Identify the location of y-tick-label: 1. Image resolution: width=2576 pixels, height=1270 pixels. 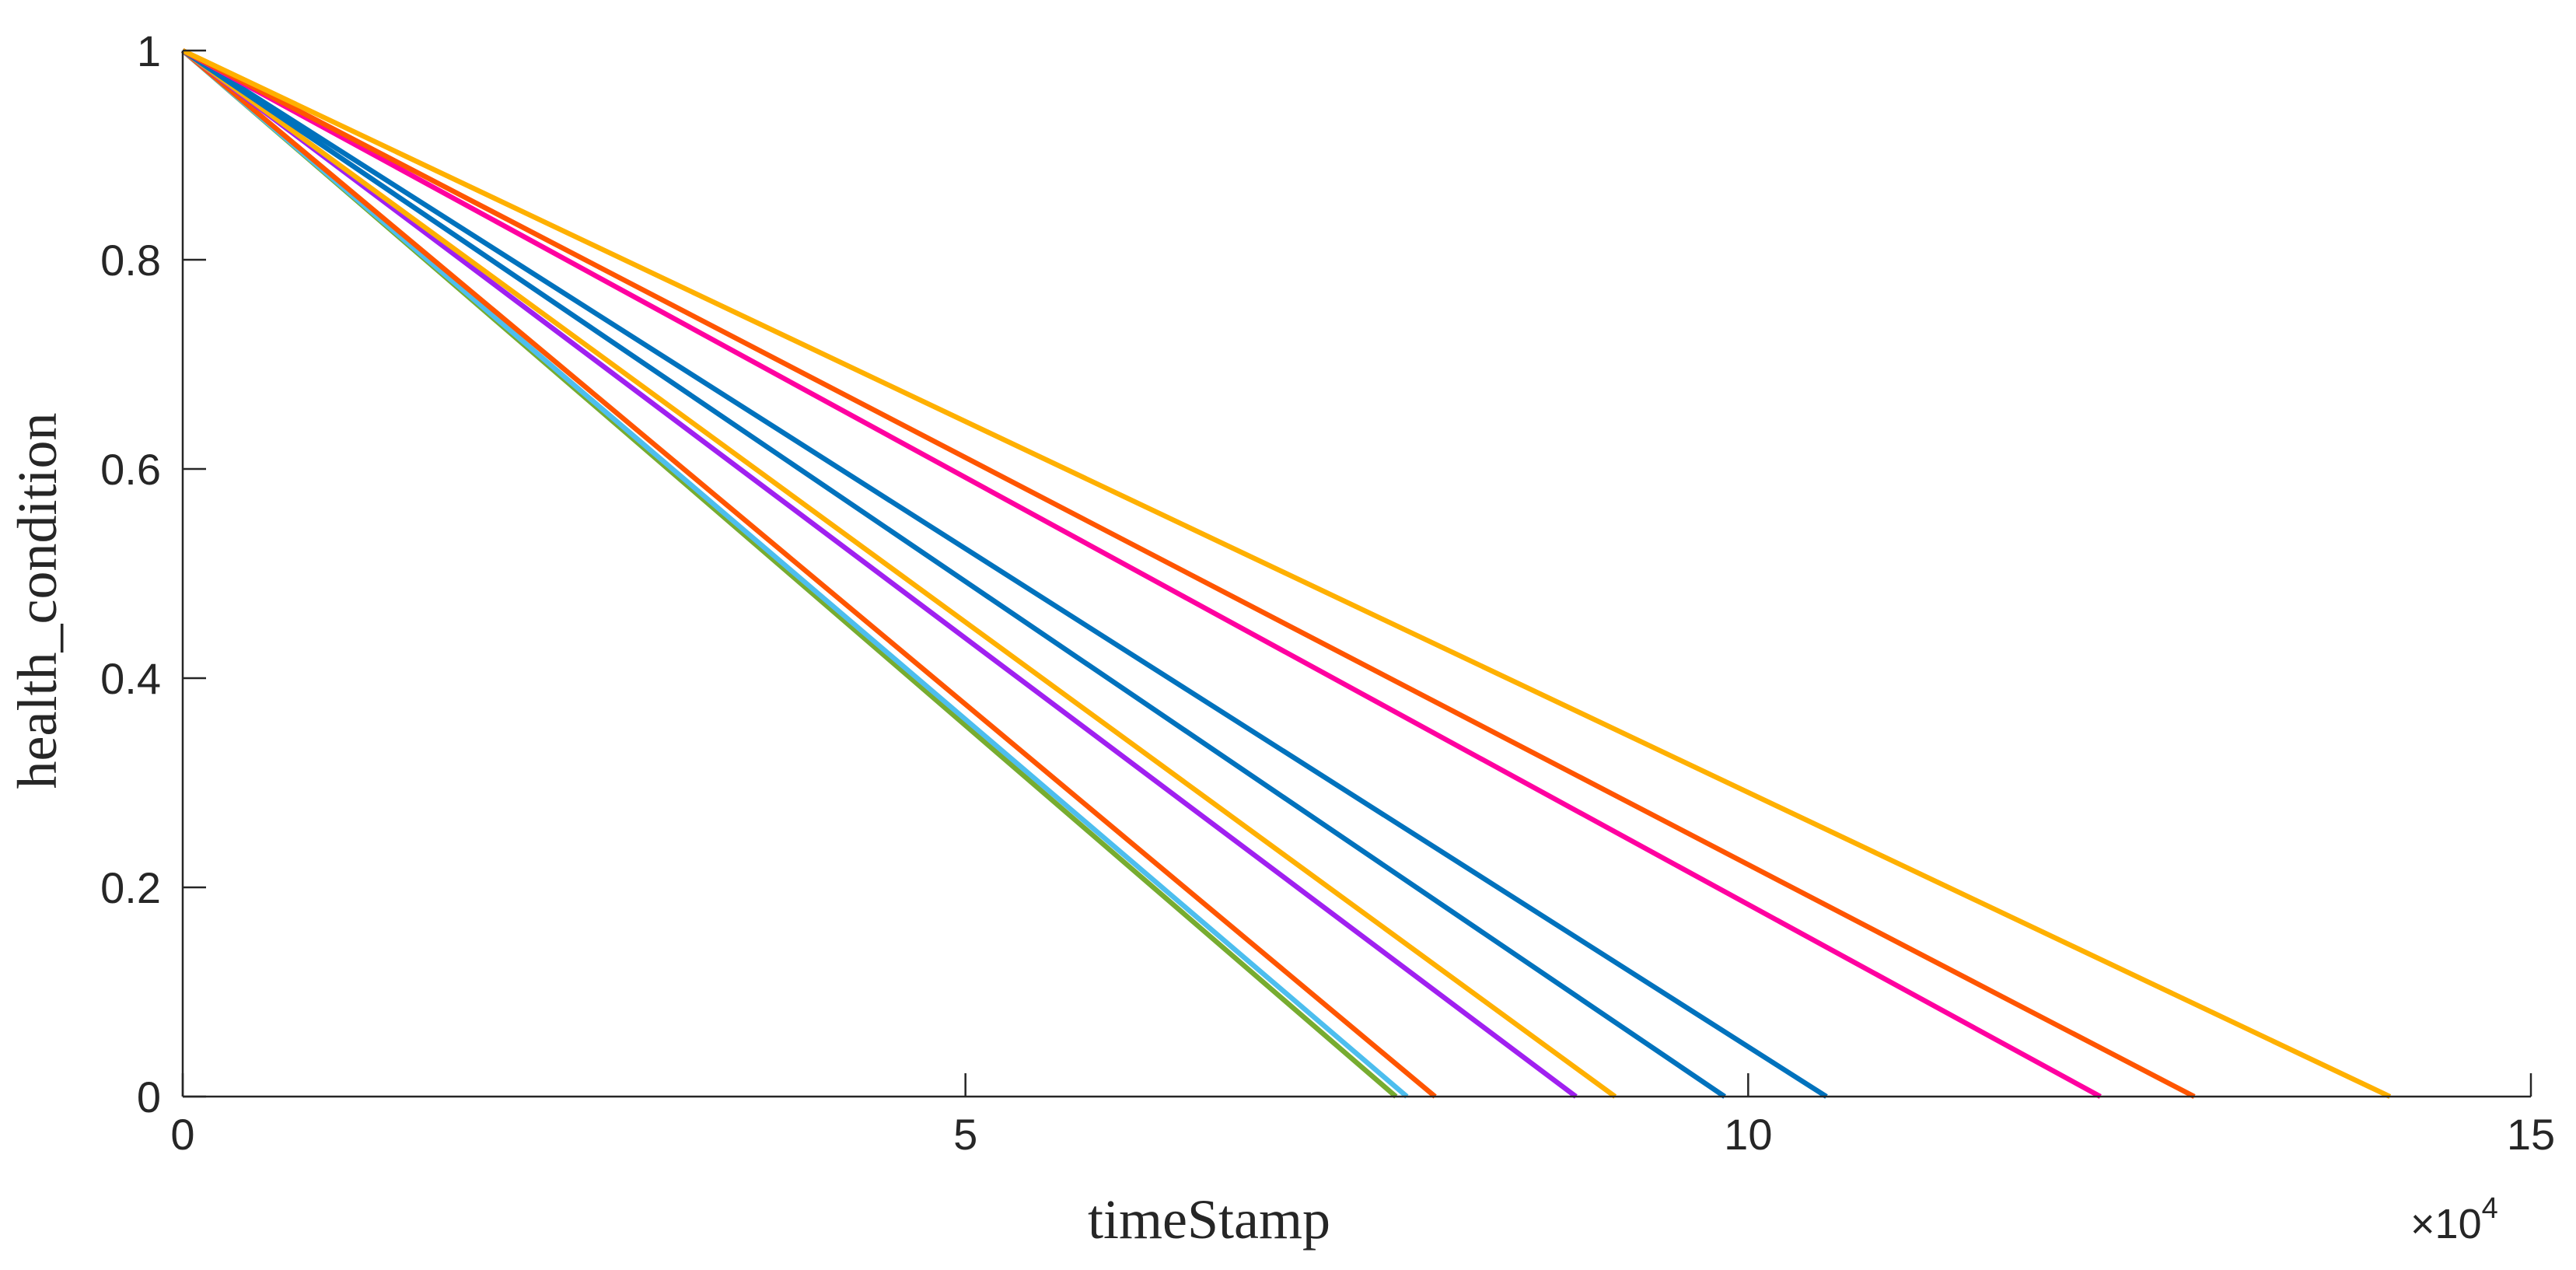
(149, 50).